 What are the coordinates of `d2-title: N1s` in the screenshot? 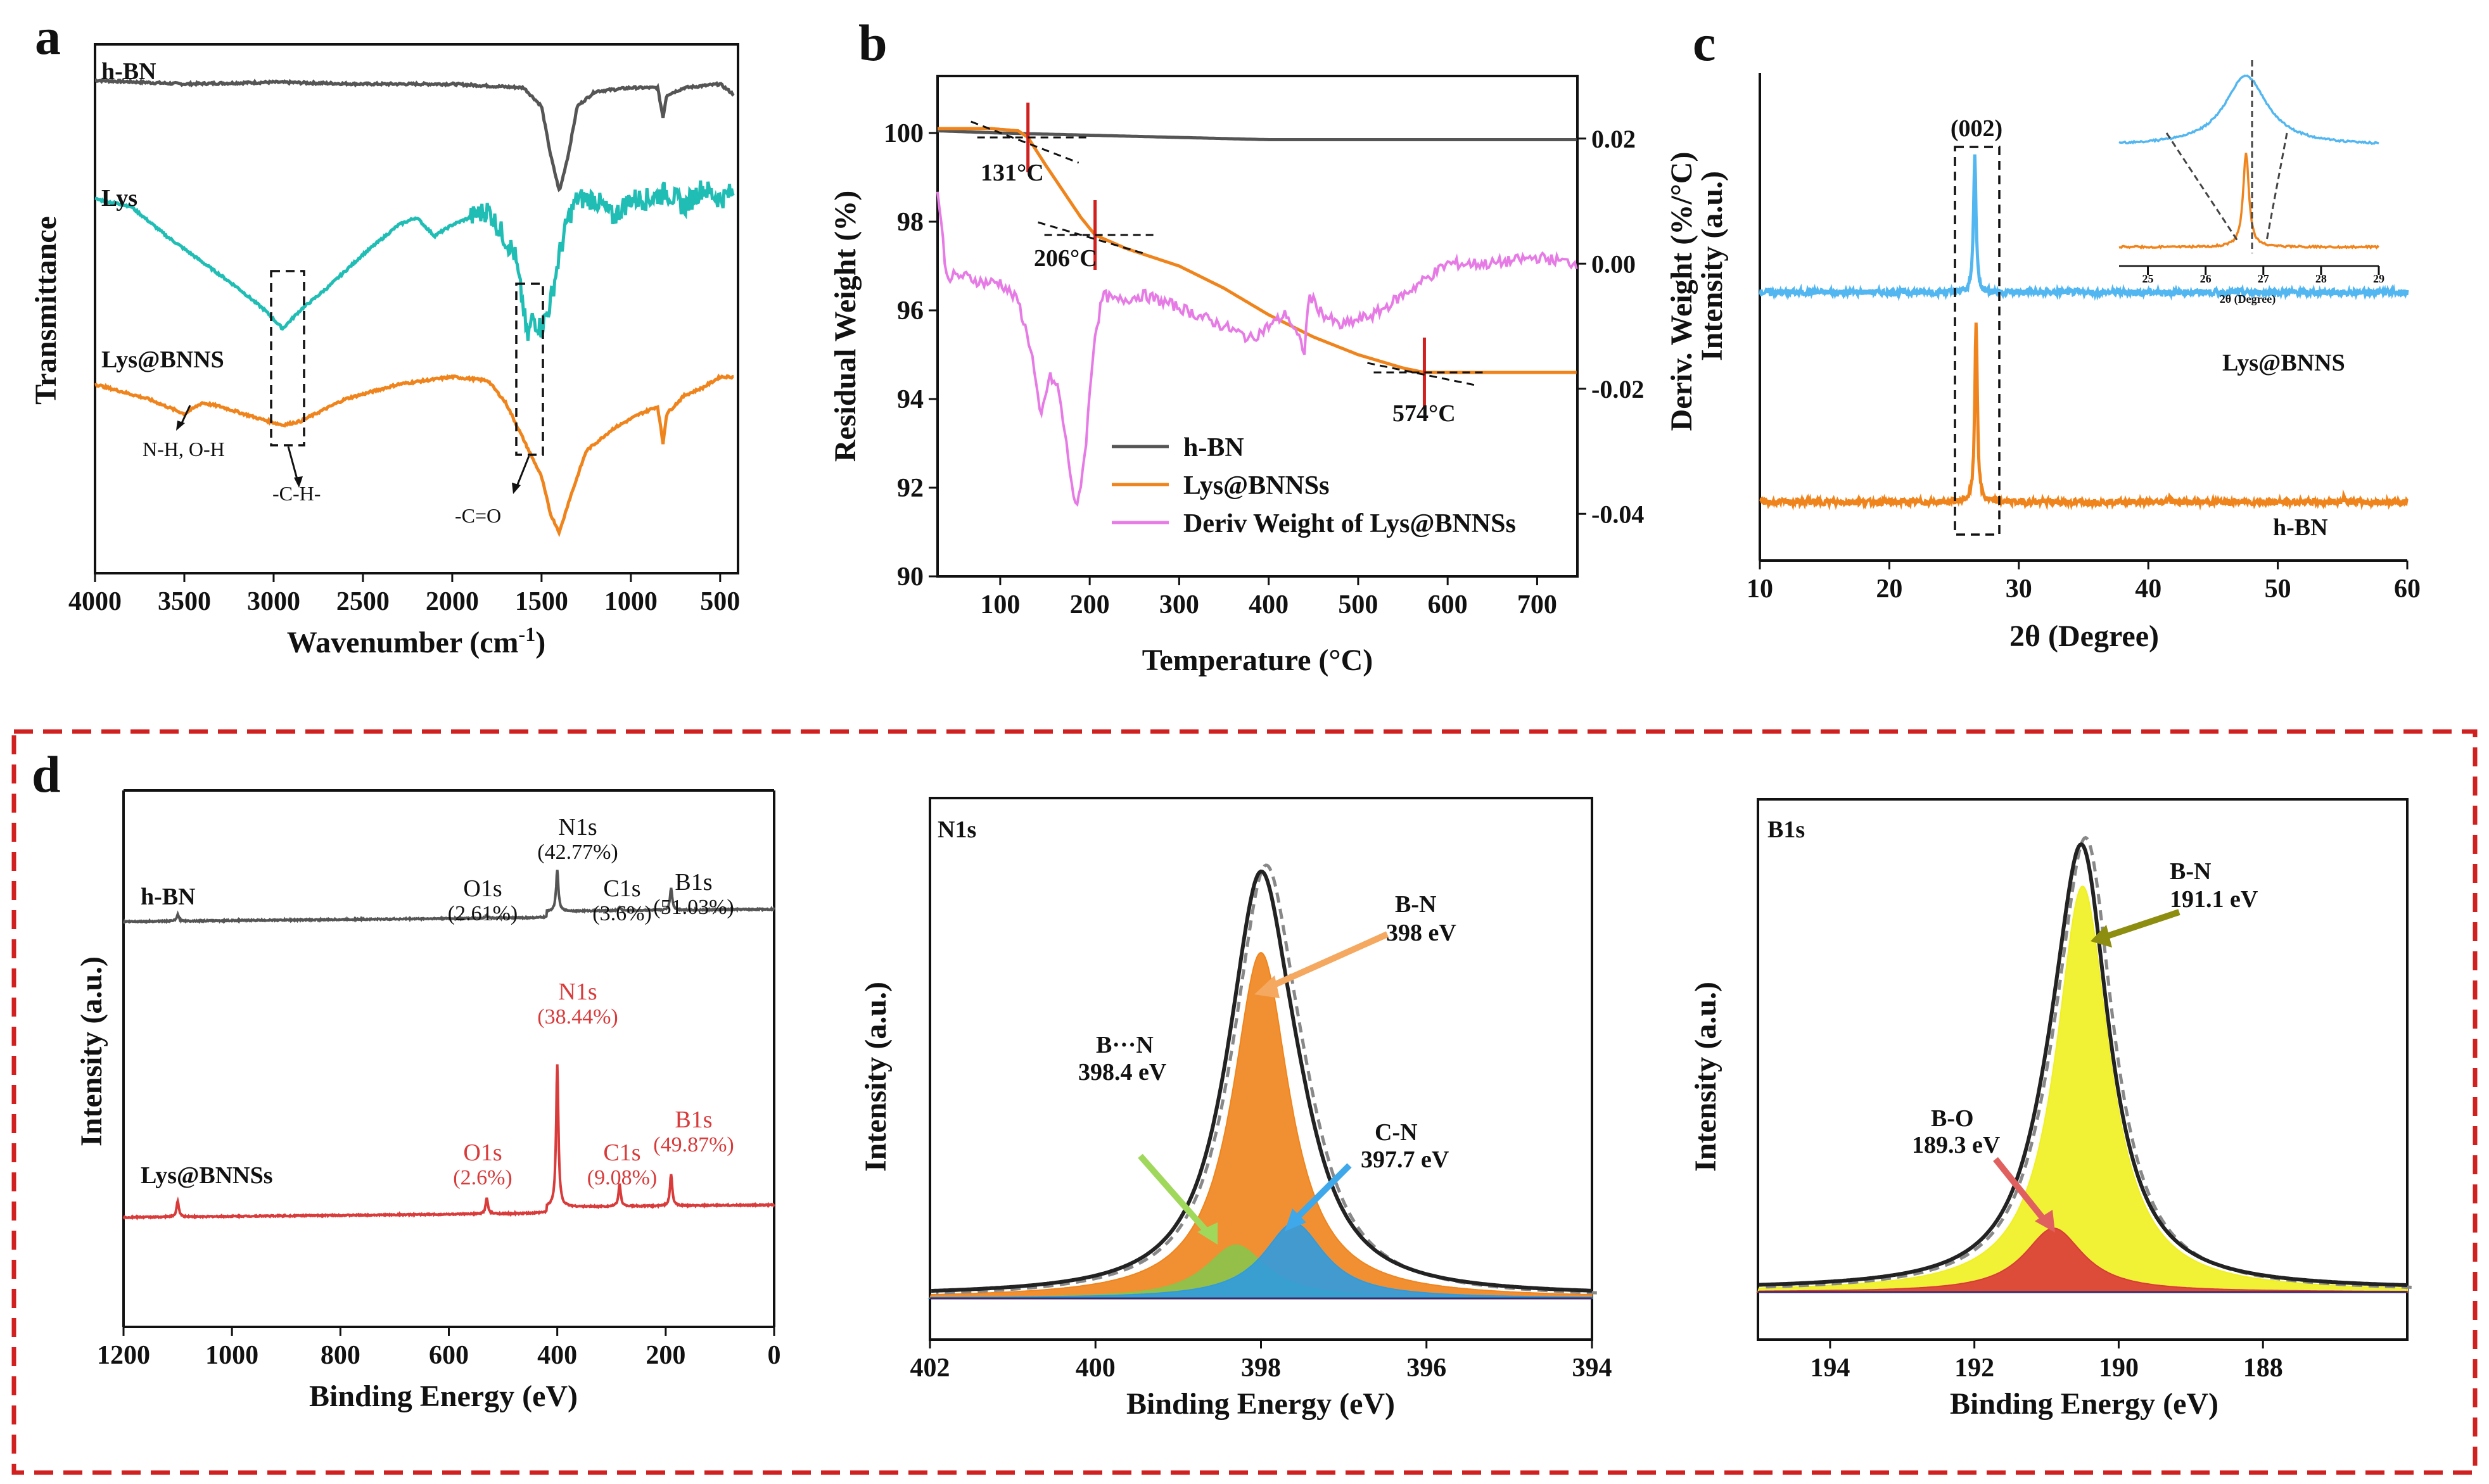 It's located at (957, 829).